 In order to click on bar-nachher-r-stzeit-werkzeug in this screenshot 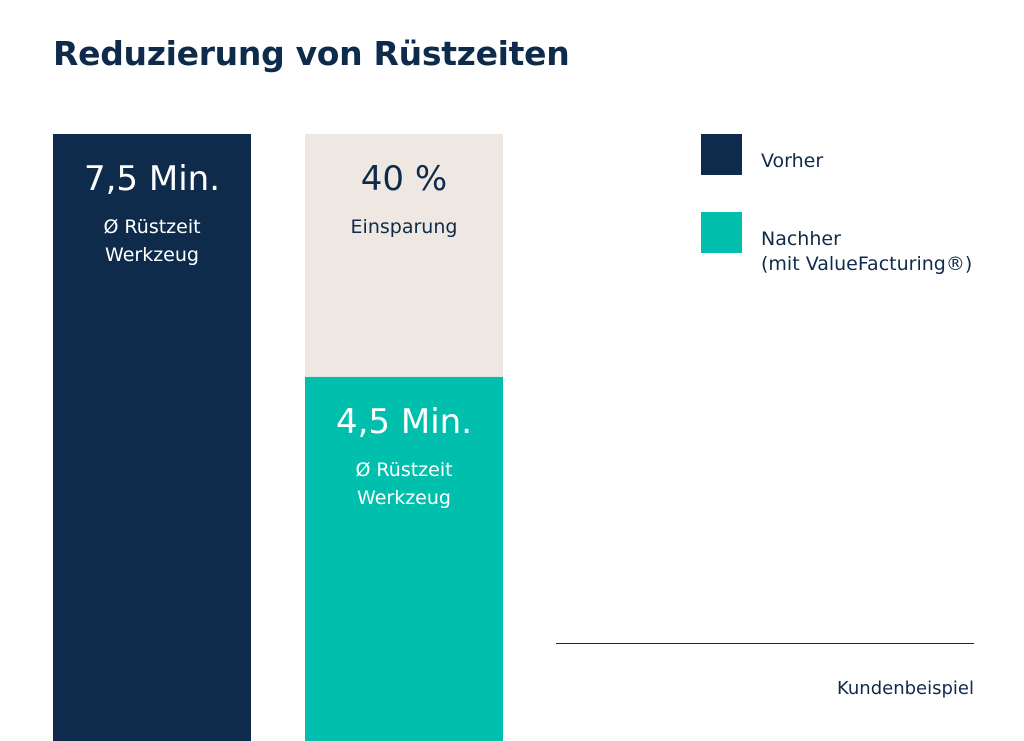, I will do `click(404, 558)`.